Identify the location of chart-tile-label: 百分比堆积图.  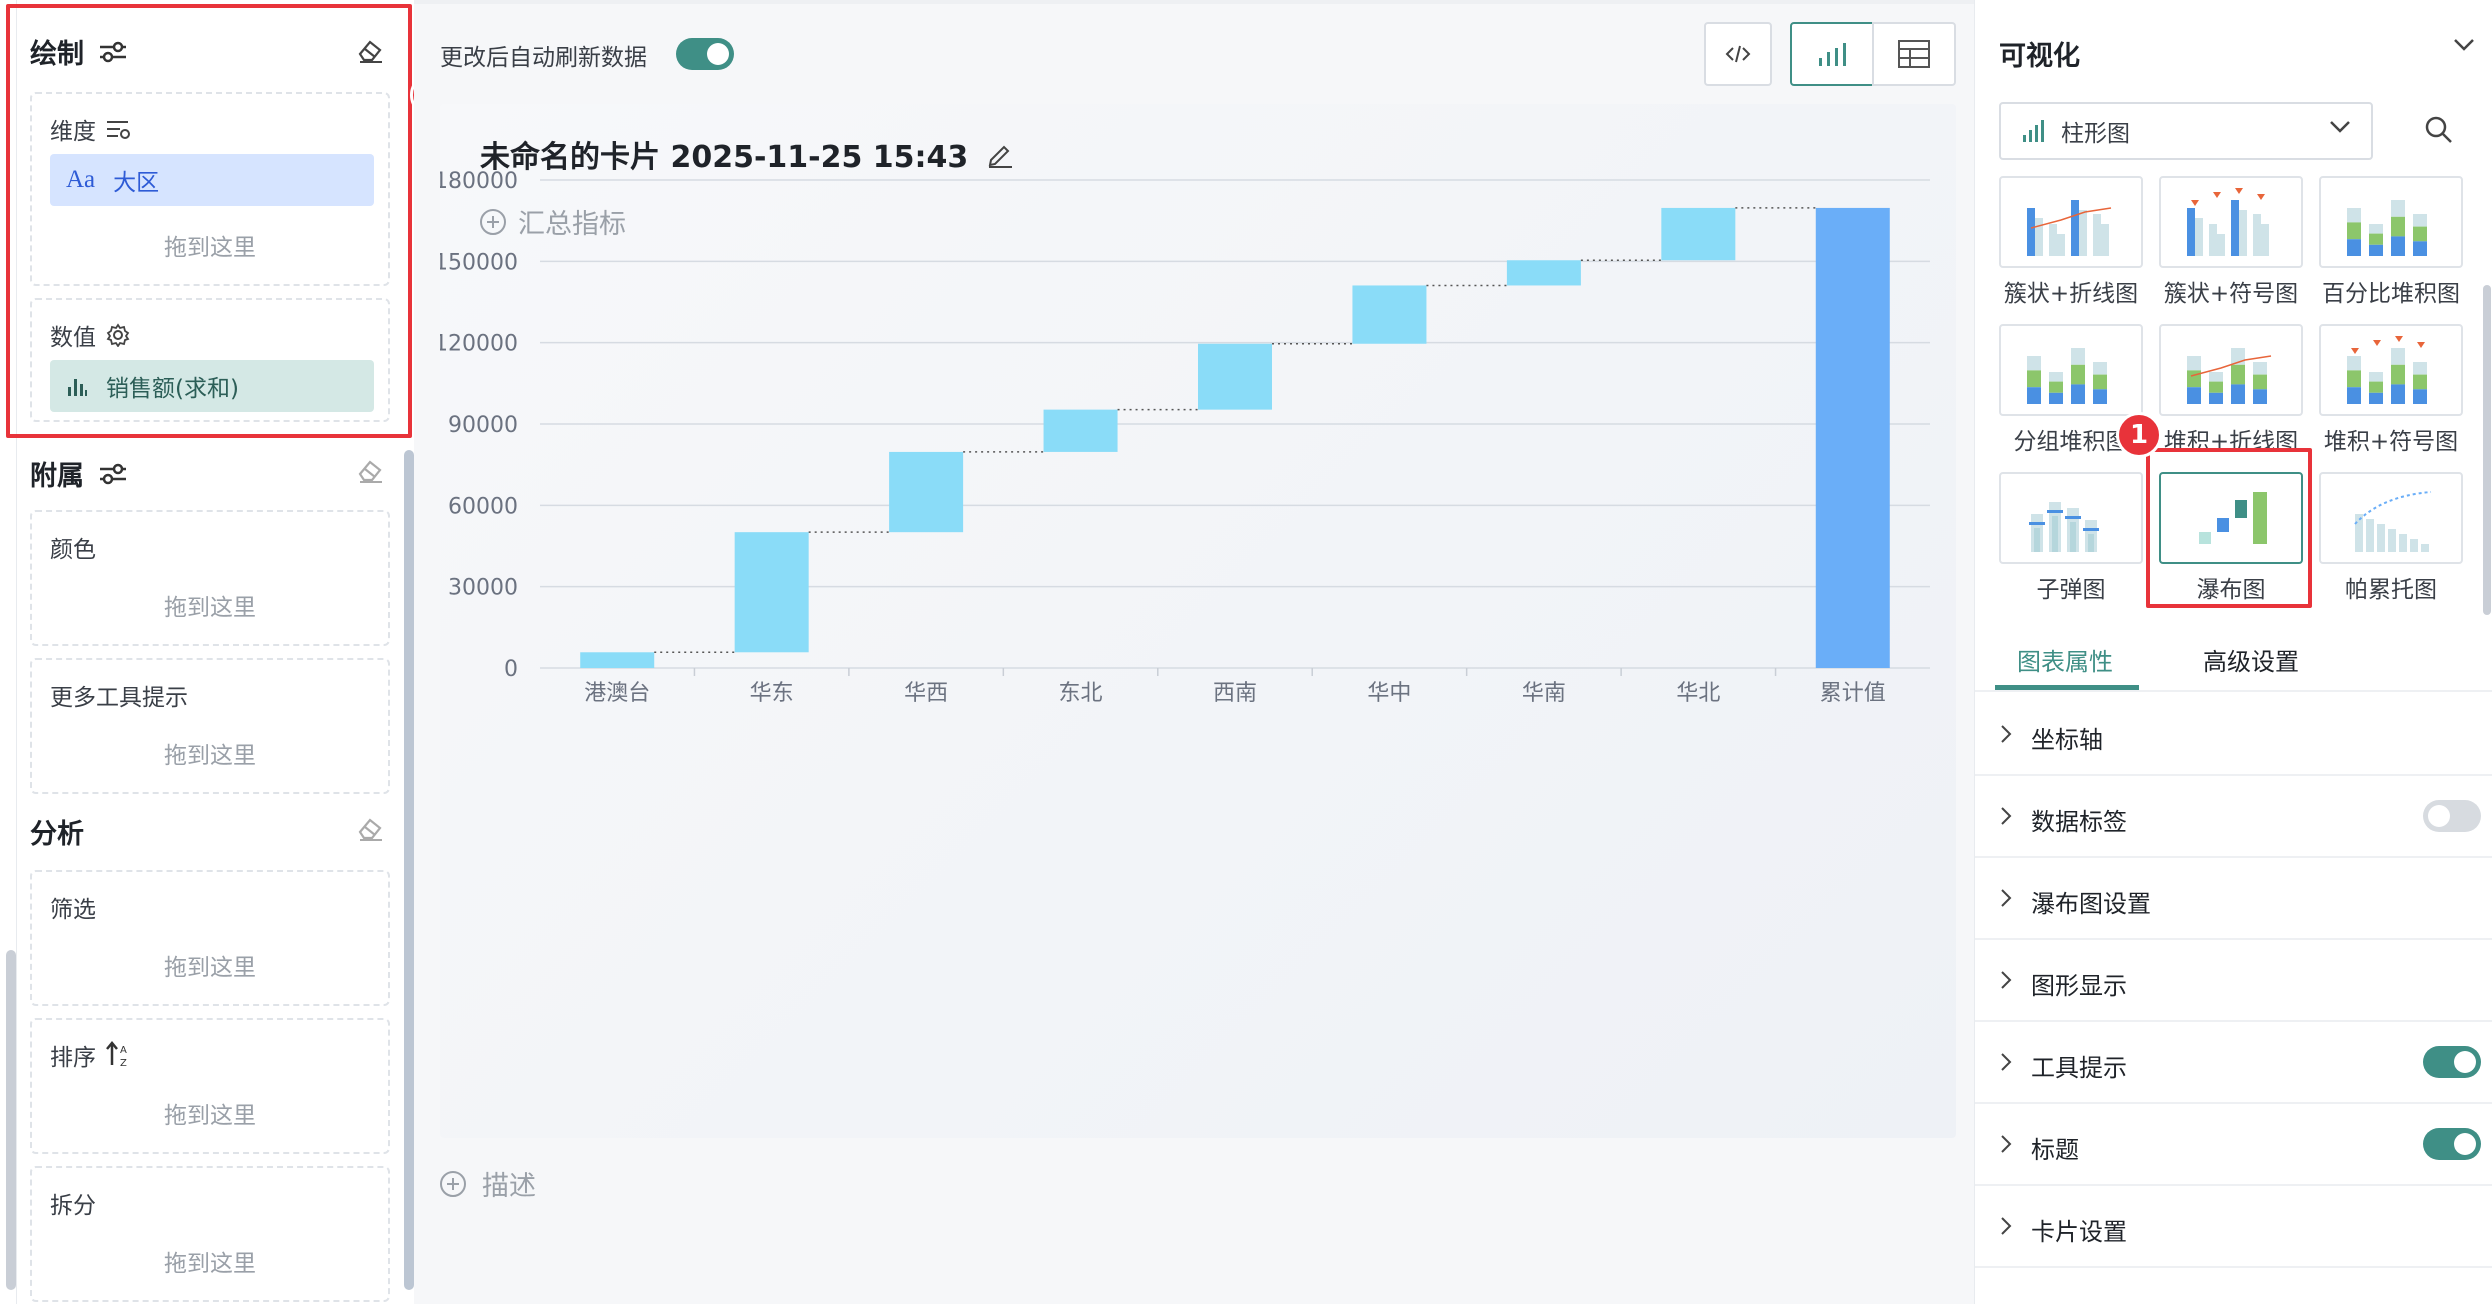
(2391, 294).